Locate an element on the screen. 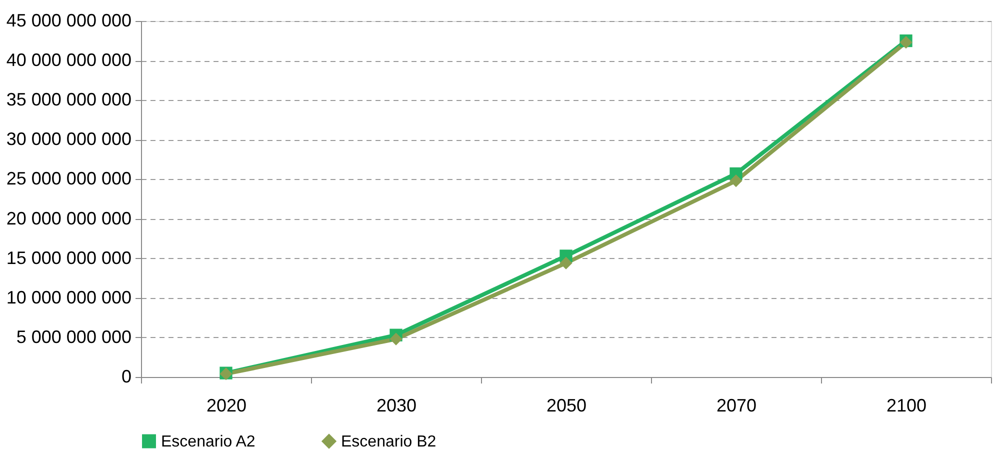 This screenshot has width=997, height=458. y-tick-label: 10 000 000 000 is located at coordinates (69, 297).